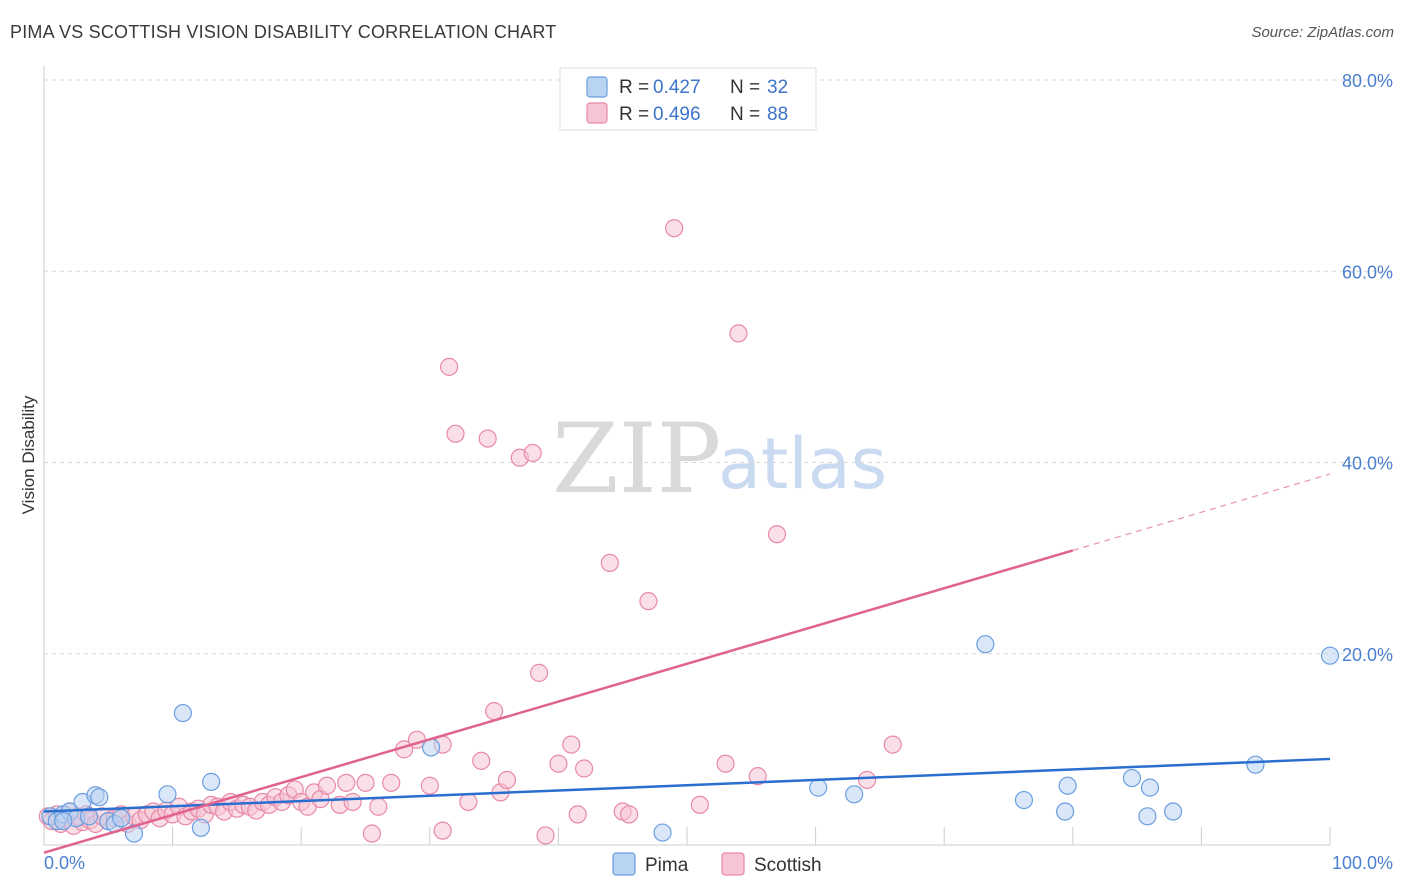 This screenshot has width=1406, height=892. What do you see at coordinates (1367, 464) in the screenshot?
I see `y-tick-label: 40.0%` at bounding box center [1367, 464].